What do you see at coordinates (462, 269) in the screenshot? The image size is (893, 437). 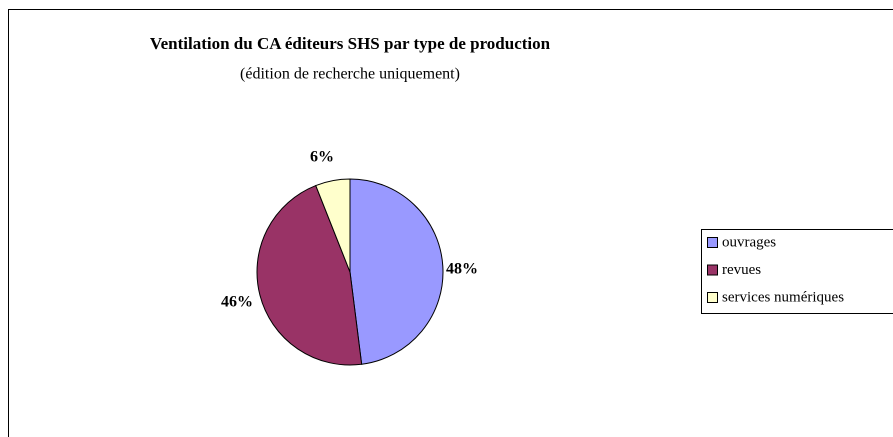 I see `data-label: 48%` at bounding box center [462, 269].